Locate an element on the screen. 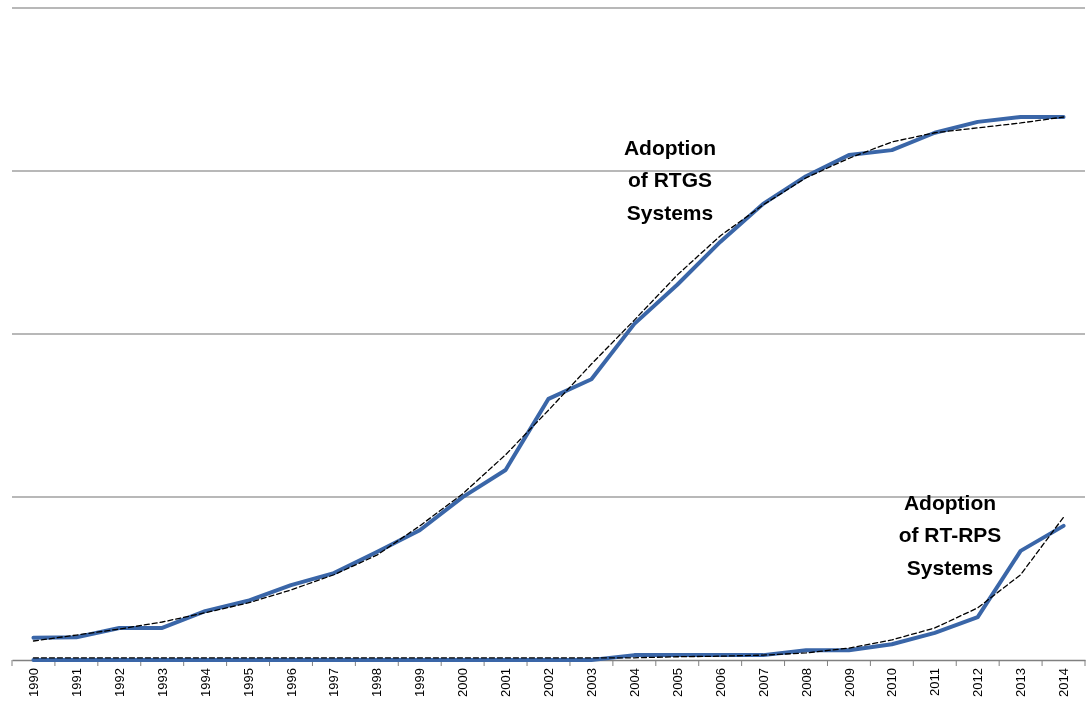  x-tick-label: 2008 is located at coordinates (806, 682).